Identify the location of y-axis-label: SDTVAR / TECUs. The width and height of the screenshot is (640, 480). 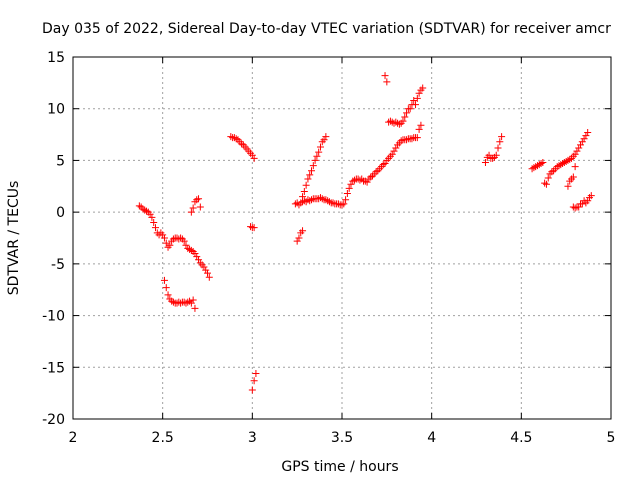
(14, 238).